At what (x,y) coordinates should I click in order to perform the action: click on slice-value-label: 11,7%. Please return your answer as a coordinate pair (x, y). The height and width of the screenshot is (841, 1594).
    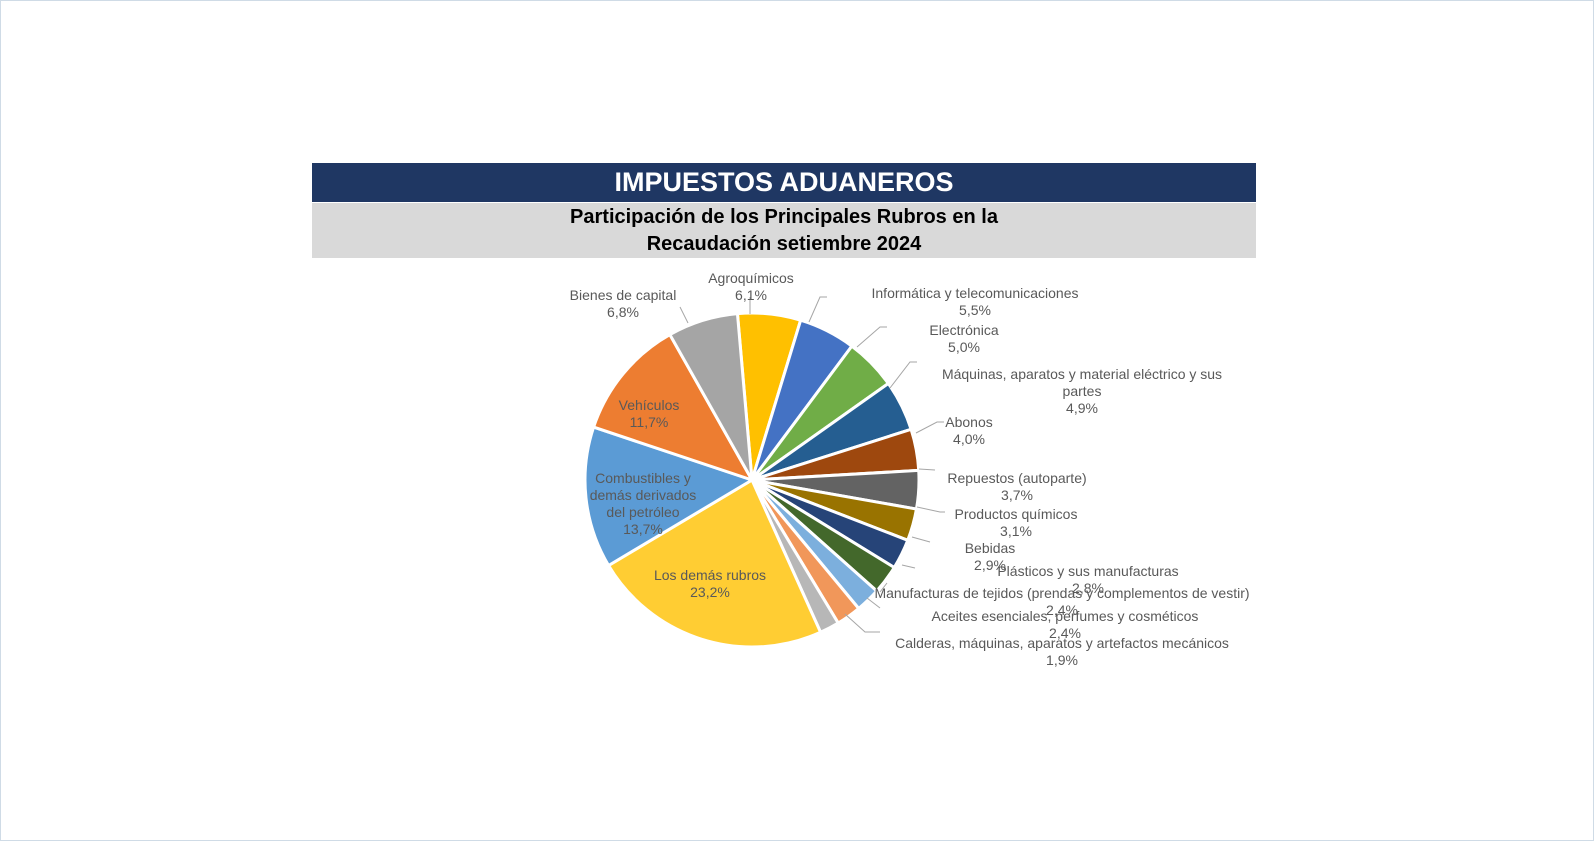
    Looking at the image, I should click on (649, 422).